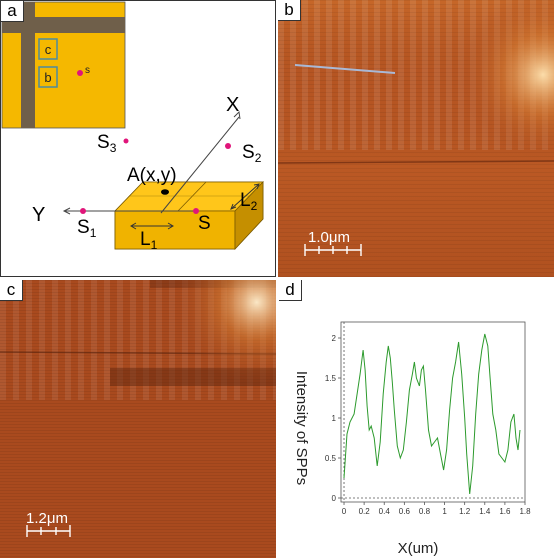 The width and height of the screenshot is (554, 558). I want to click on gold-block, so click(189, 216).